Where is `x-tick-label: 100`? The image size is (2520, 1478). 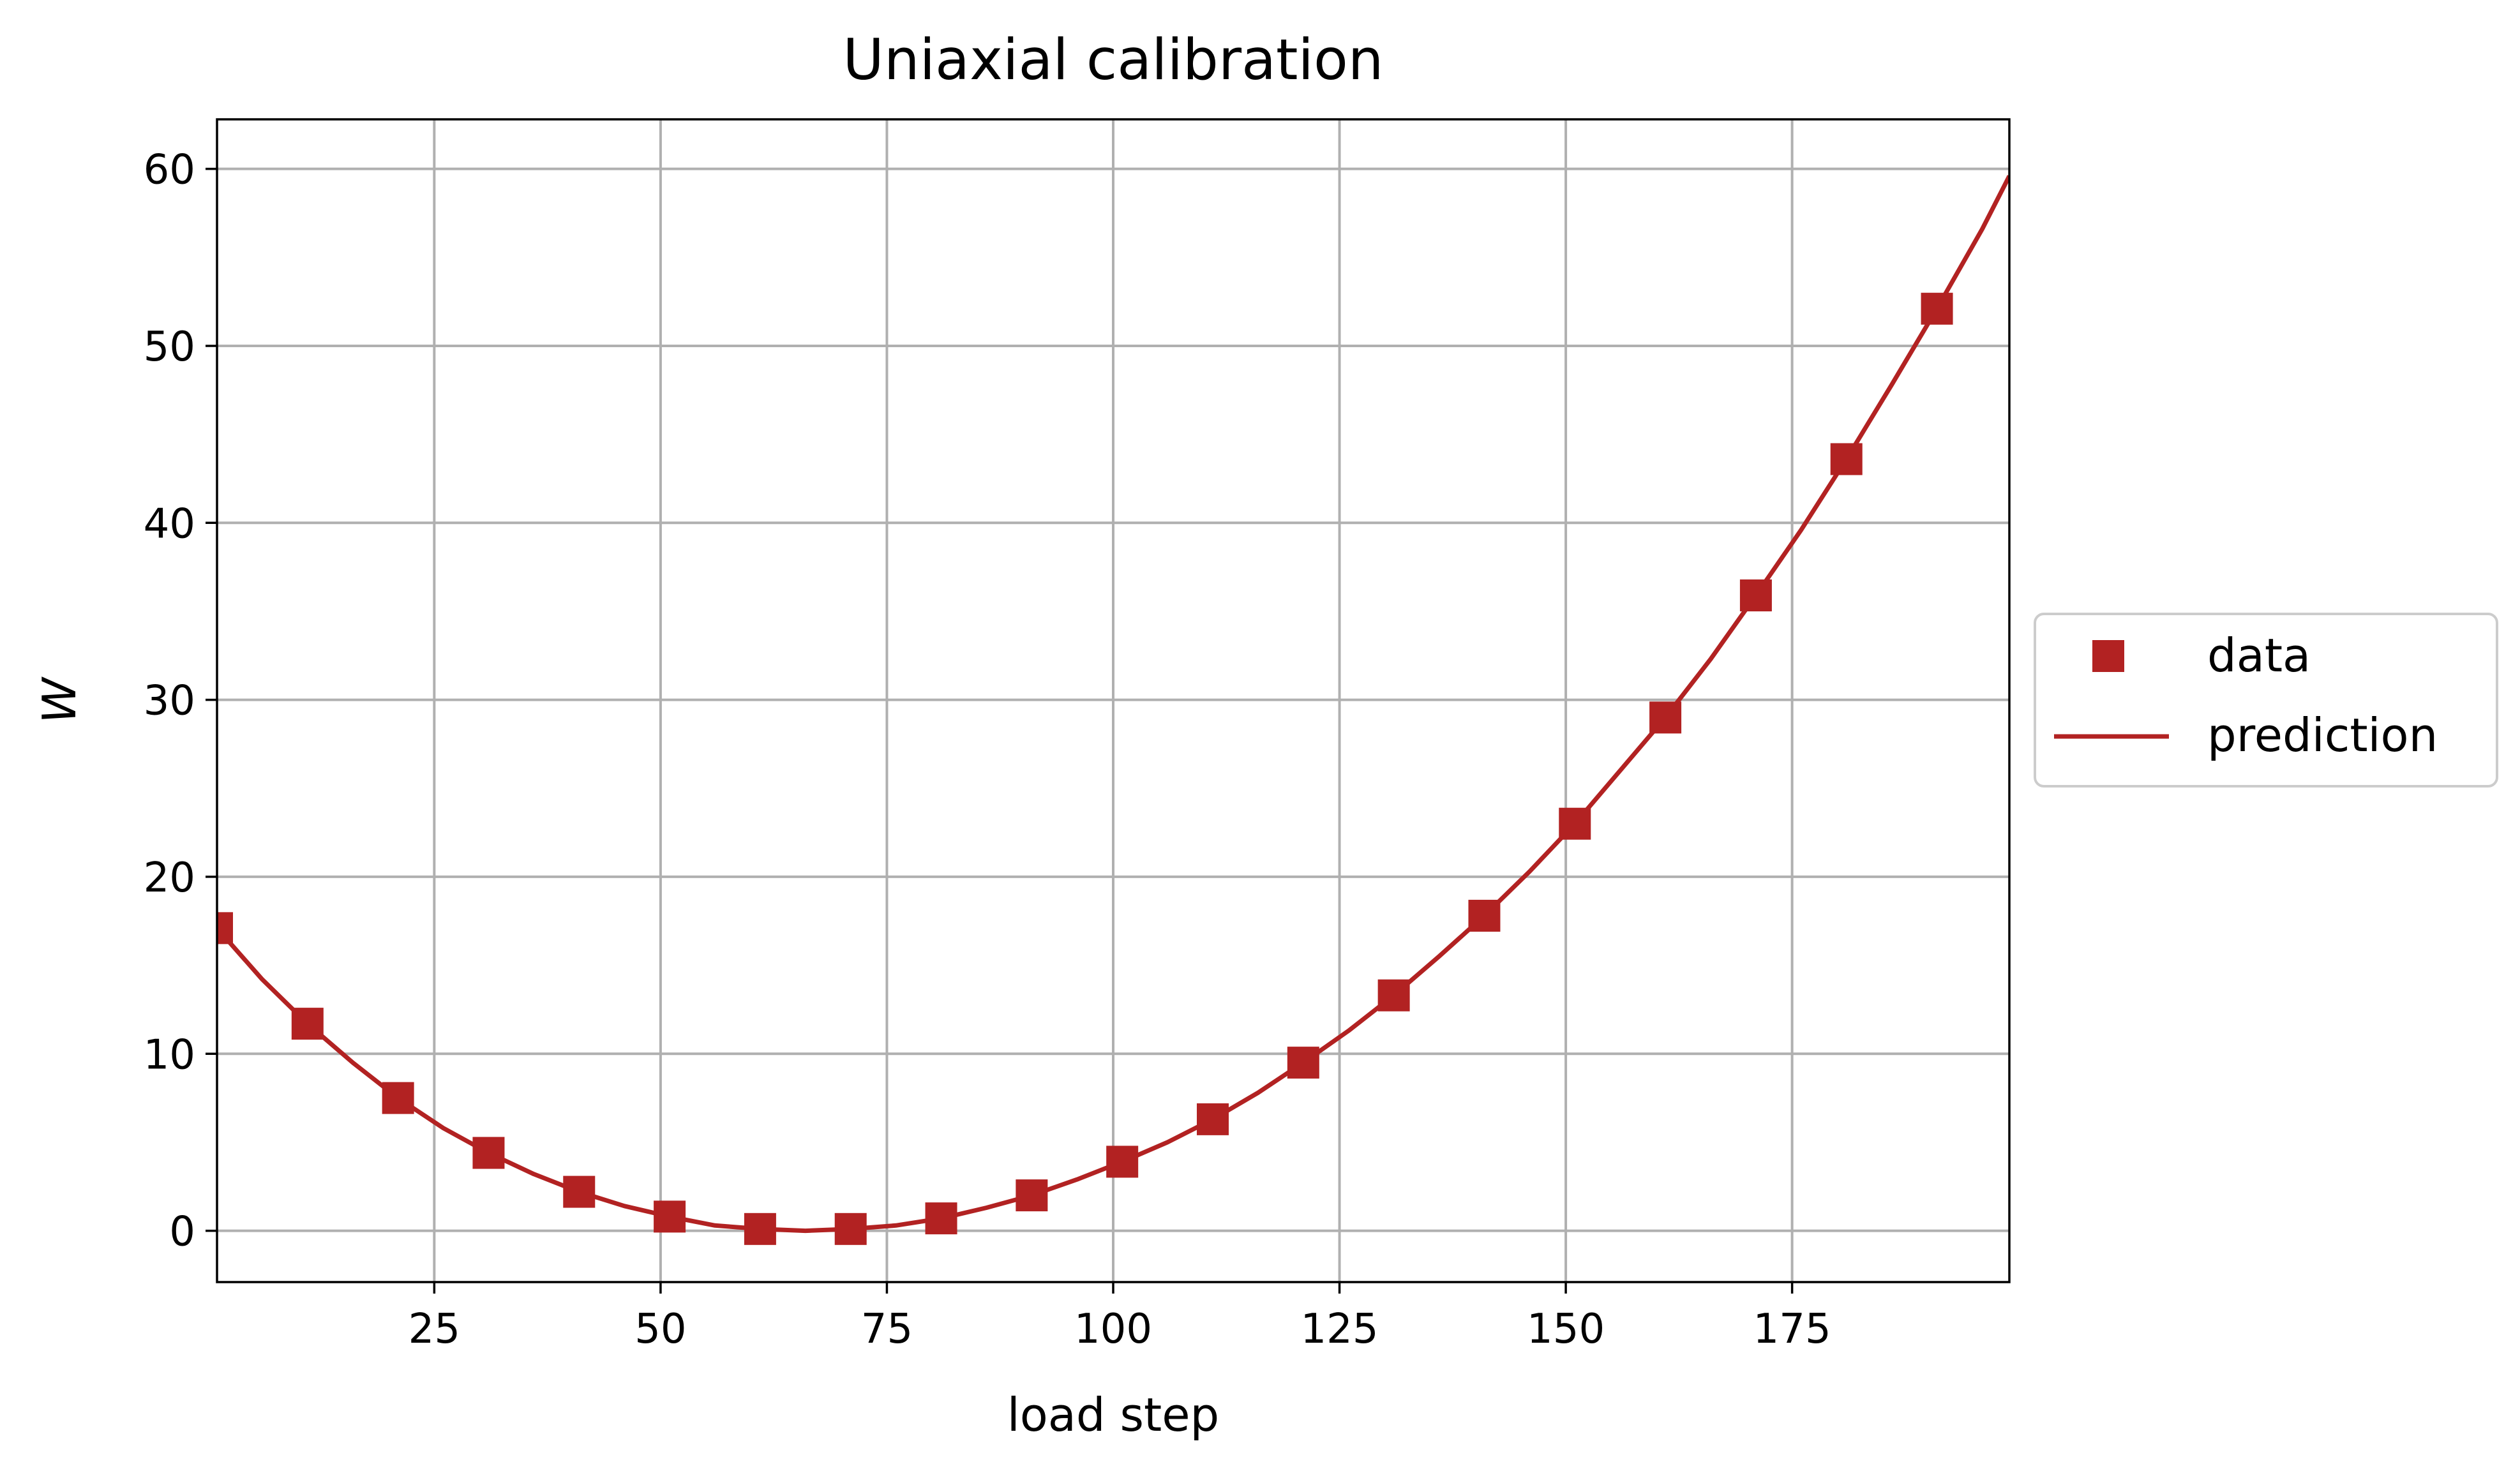 x-tick-label: 100 is located at coordinates (1113, 1329).